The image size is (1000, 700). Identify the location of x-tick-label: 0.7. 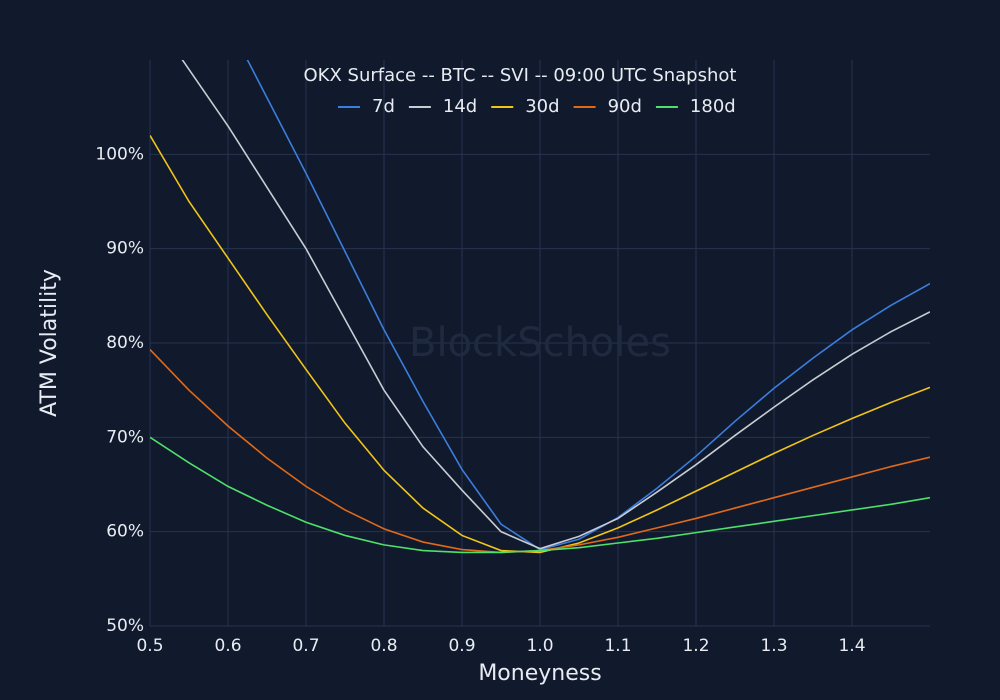
(305, 646).